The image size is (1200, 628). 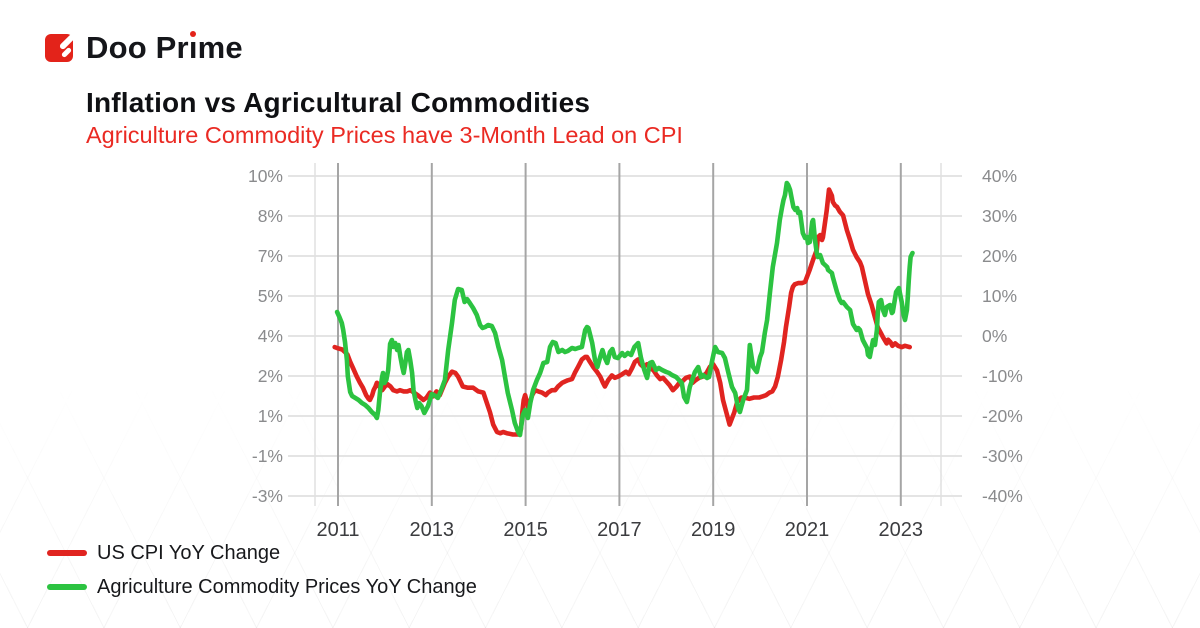 I want to click on legend-item-agri: Agriculture Commodity Prices YoY Change, so click(x=262, y=587).